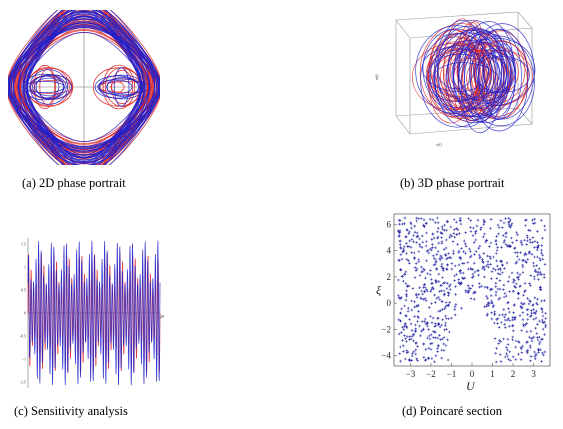 The width and height of the screenshot is (563, 429). Describe the element at coordinates (513, 374) in the screenshot. I see `x-tick-label: 2` at that location.